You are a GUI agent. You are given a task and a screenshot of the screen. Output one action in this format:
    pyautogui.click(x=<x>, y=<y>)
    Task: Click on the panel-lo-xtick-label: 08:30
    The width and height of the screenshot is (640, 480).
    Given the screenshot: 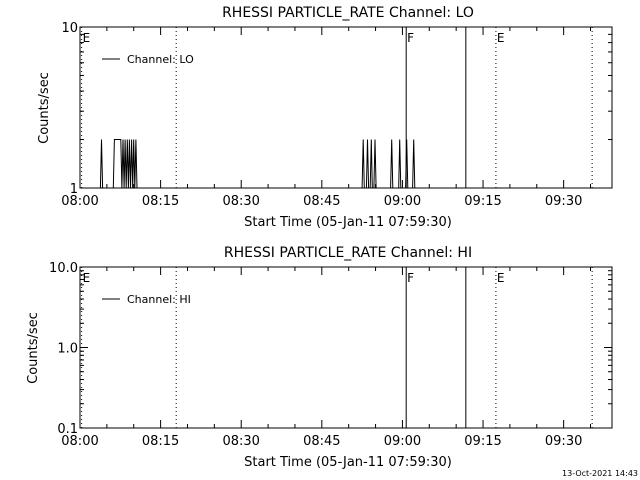 What is the action you would take?
    pyautogui.click(x=240, y=201)
    